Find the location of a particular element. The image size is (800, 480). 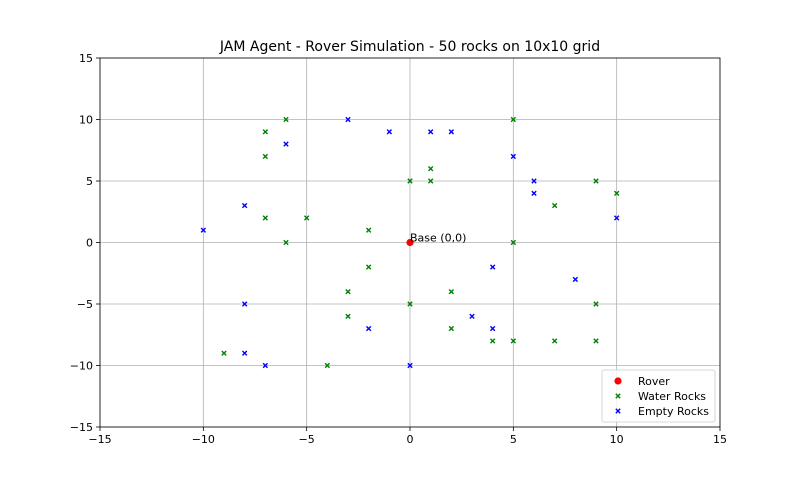

legend-label: Empty Rocks is located at coordinates (673, 411).